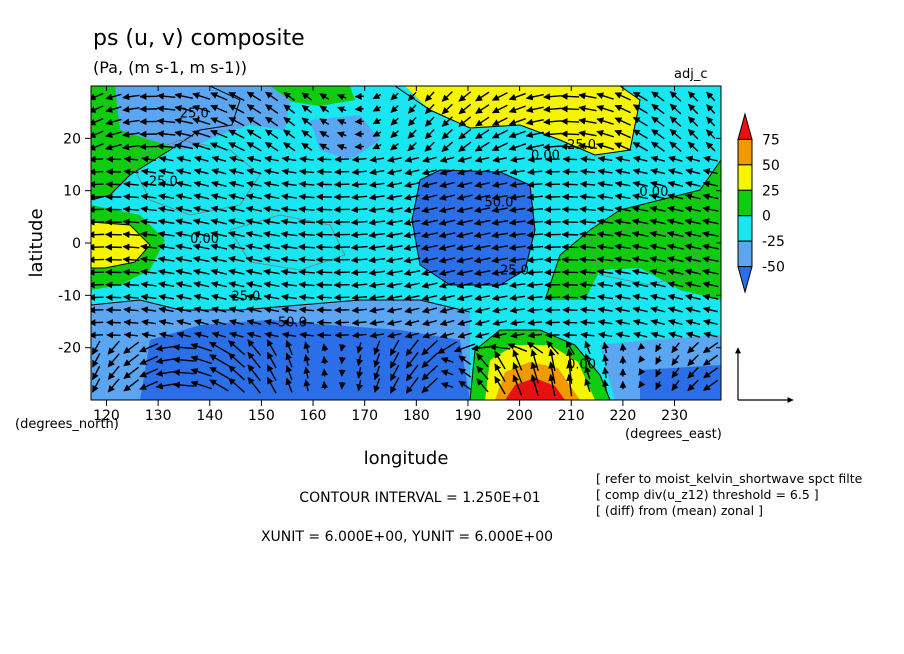 Image resolution: width=904 pixels, height=654 pixels. What do you see at coordinates (72, 192) in the screenshot?
I see `y-tick-label: 10` at bounding box center [72, 192].